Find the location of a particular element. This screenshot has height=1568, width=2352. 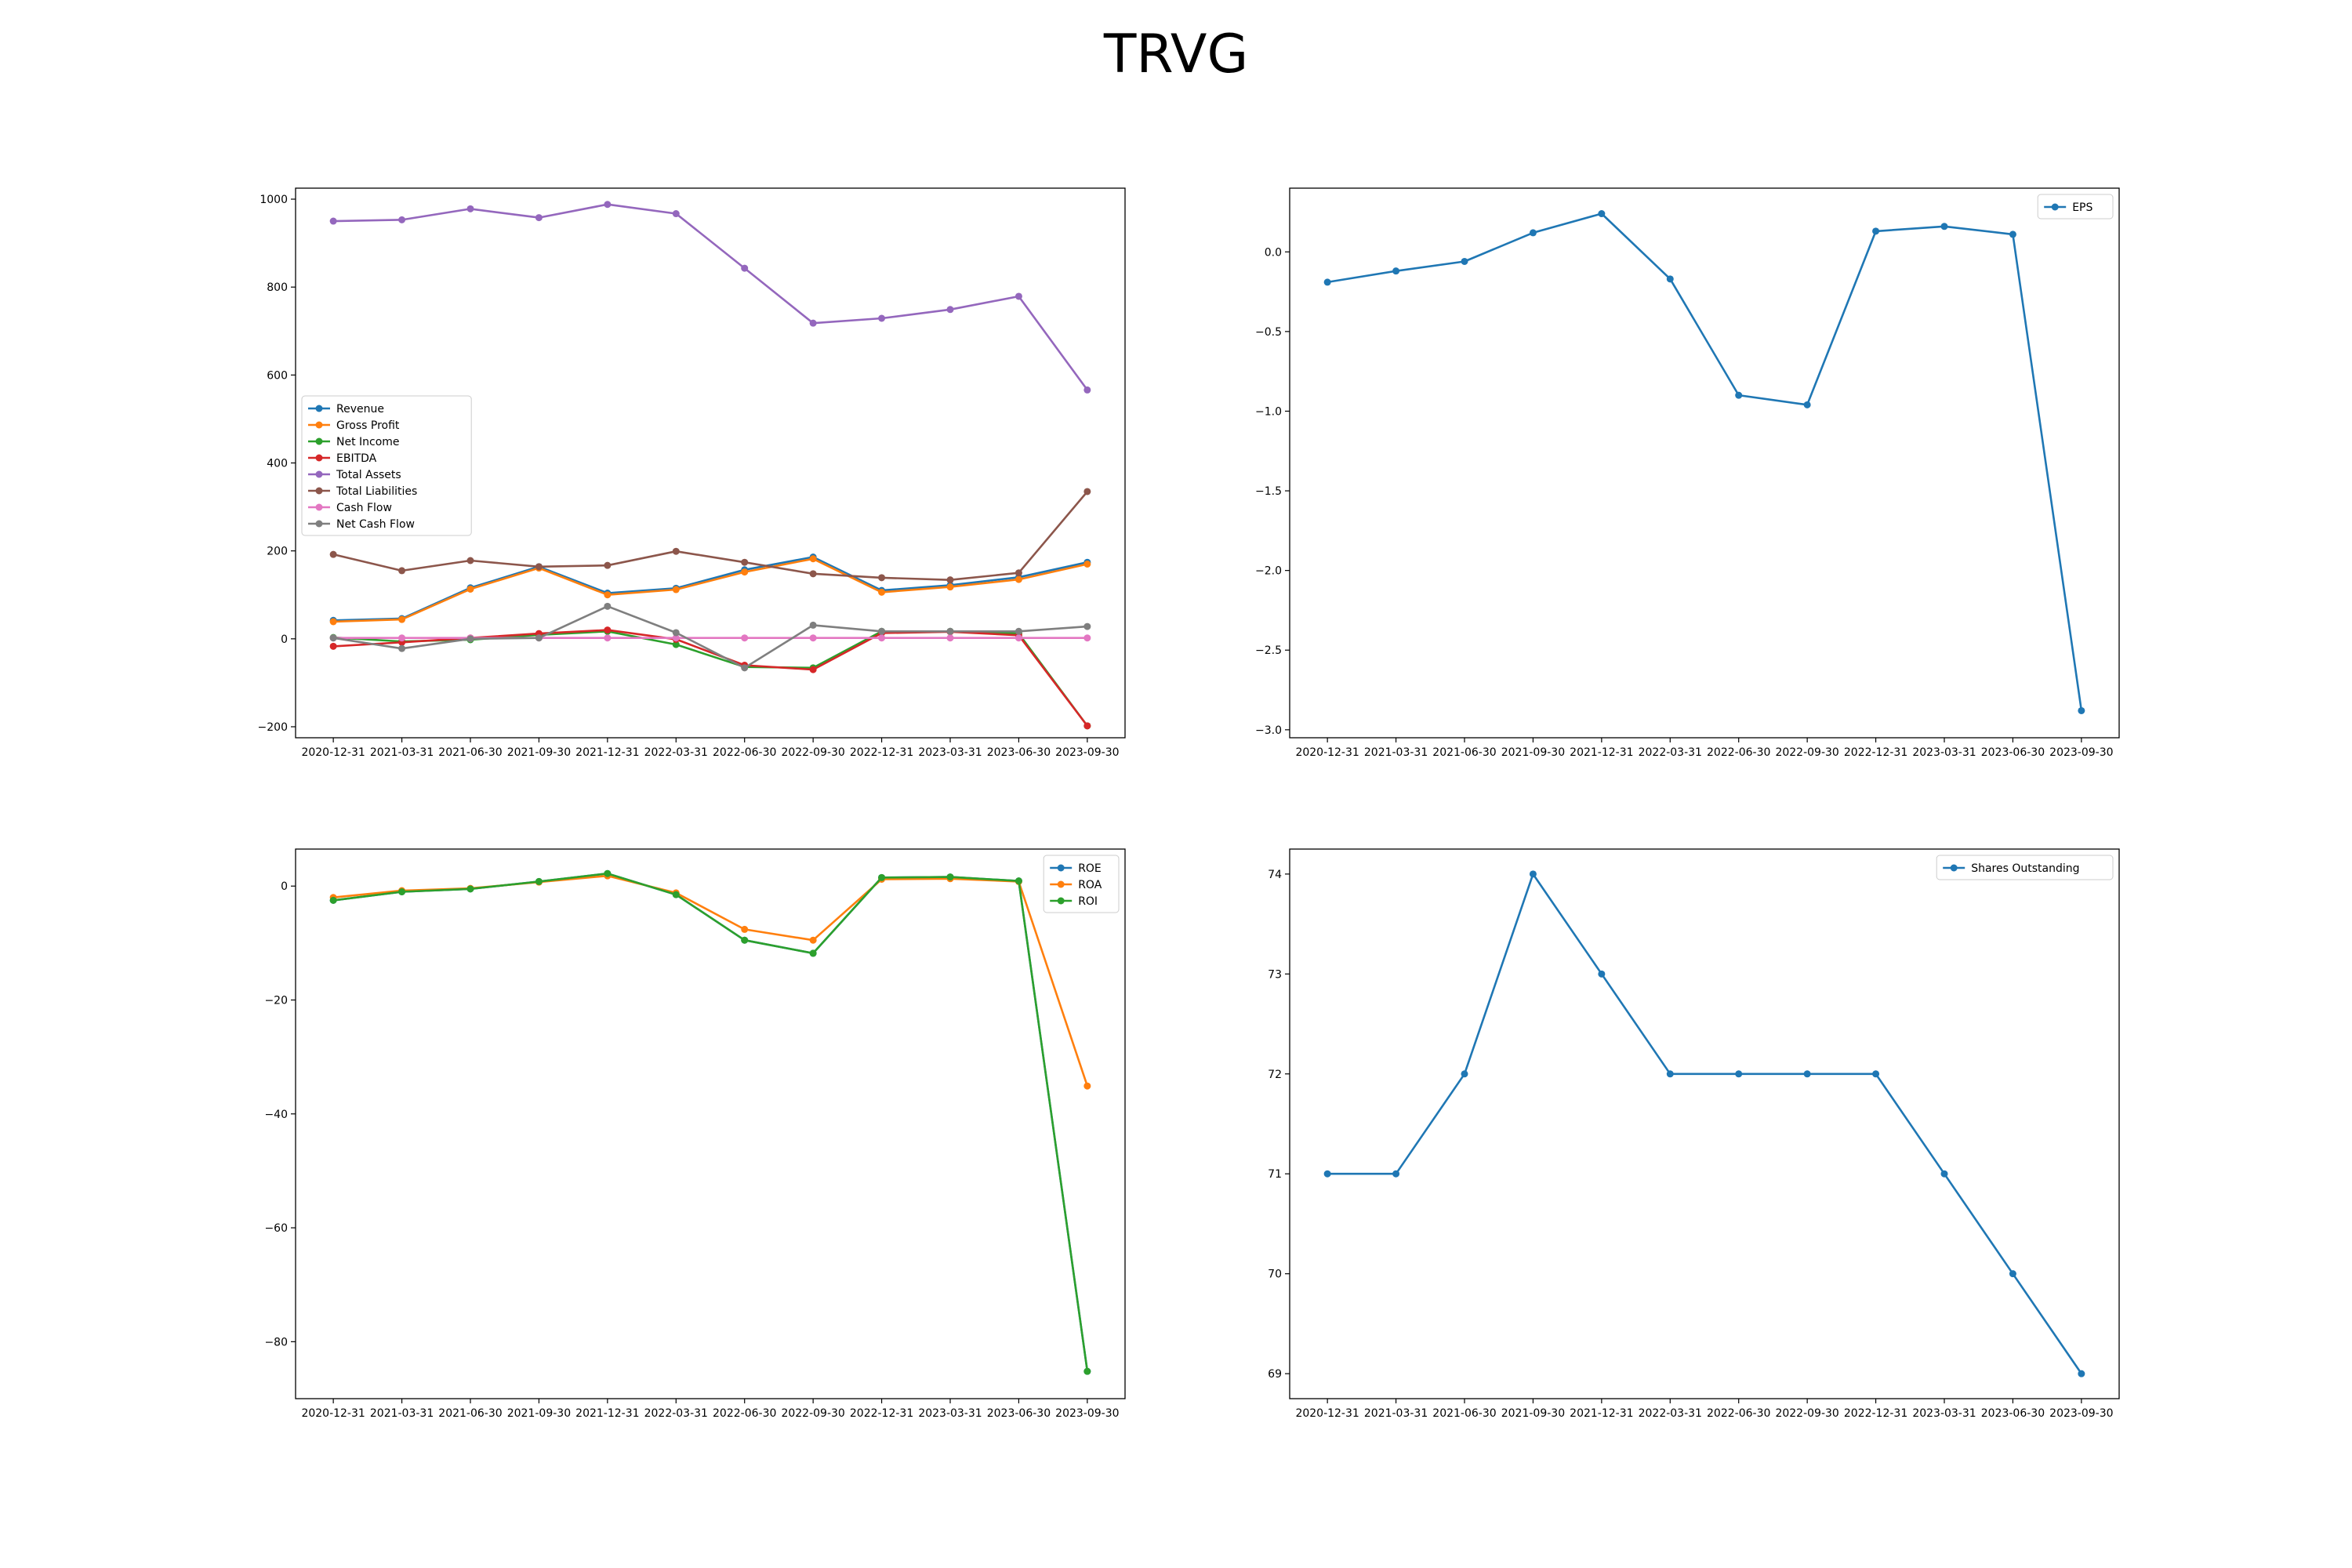

legend-item: EBITDA is located at coordinates (342, 458).